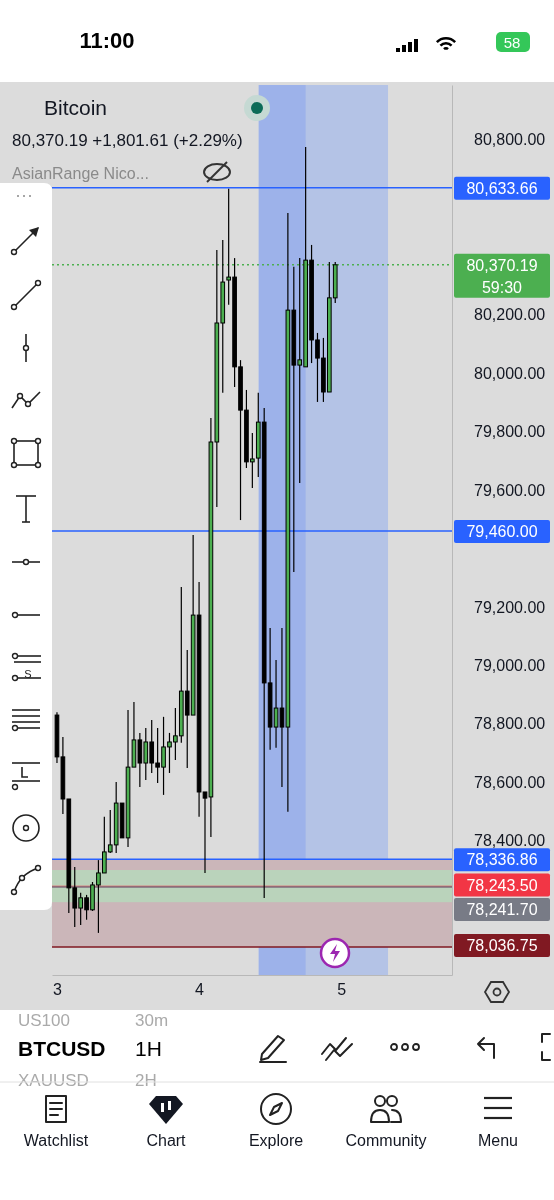 The image size is (554, 1200). Describe the element at coordinates (498, 1140) in the screenshot. I see `text: Menu` at that location.